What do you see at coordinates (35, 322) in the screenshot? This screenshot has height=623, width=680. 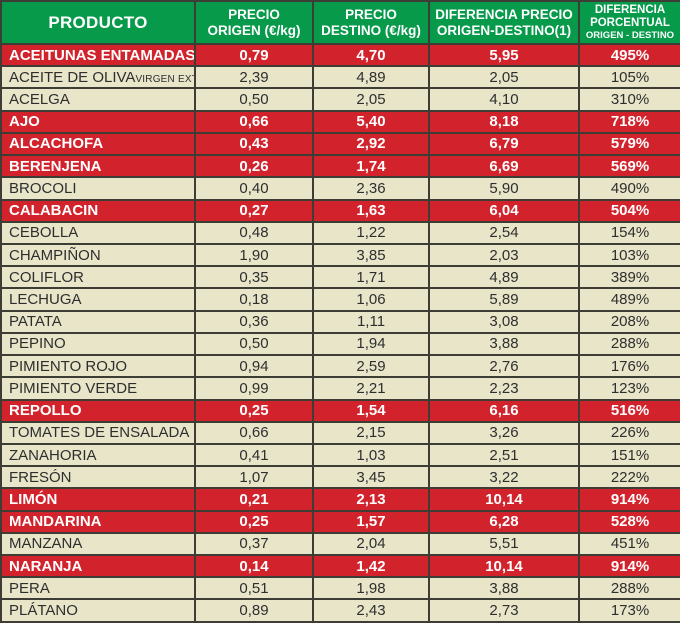 I see `product-name: PATATA` at bounding box center [35, 322].